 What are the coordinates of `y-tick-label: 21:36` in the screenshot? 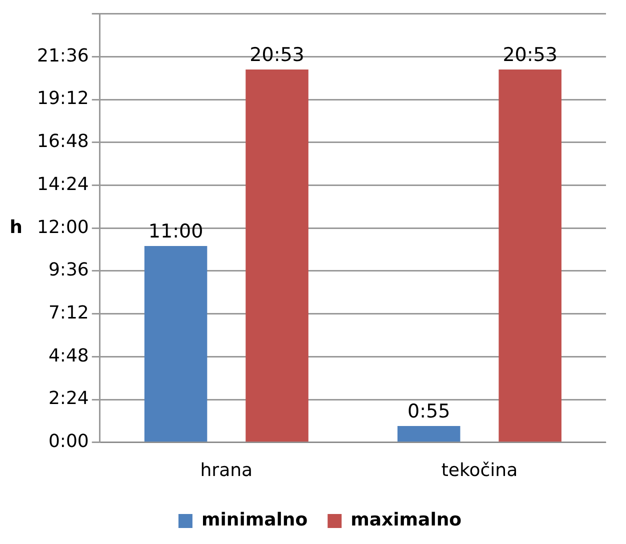 It's located at (63, 55).